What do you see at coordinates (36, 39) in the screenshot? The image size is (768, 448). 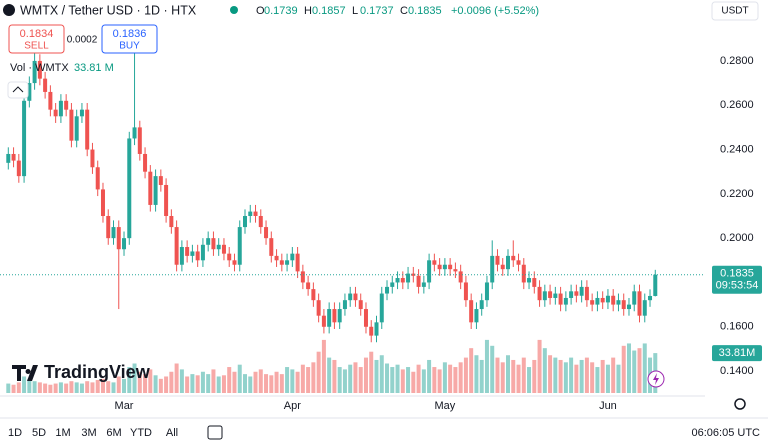 I see `sell-button` at bounding box center [36, 39].